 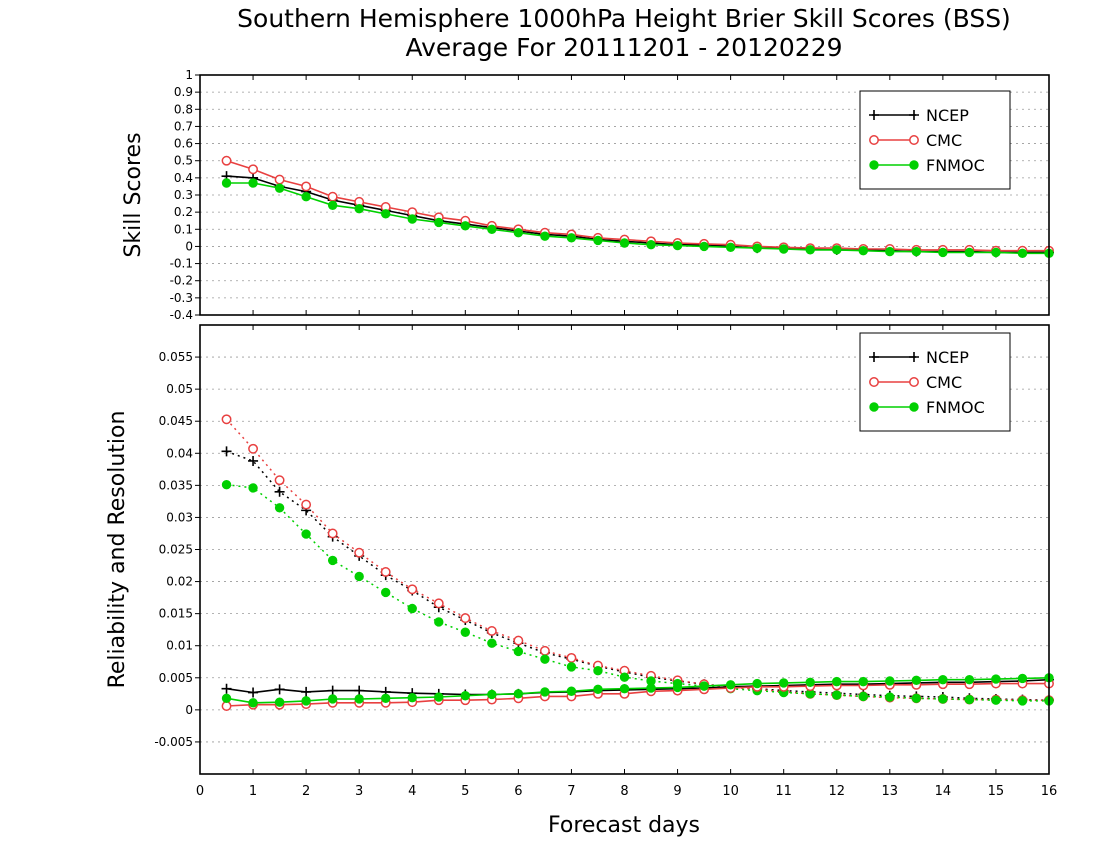 What do you see at coordinates (181, 264) in the screenshot?
I see `y-tick-label: -0.1` at bounding box center [181, 264].